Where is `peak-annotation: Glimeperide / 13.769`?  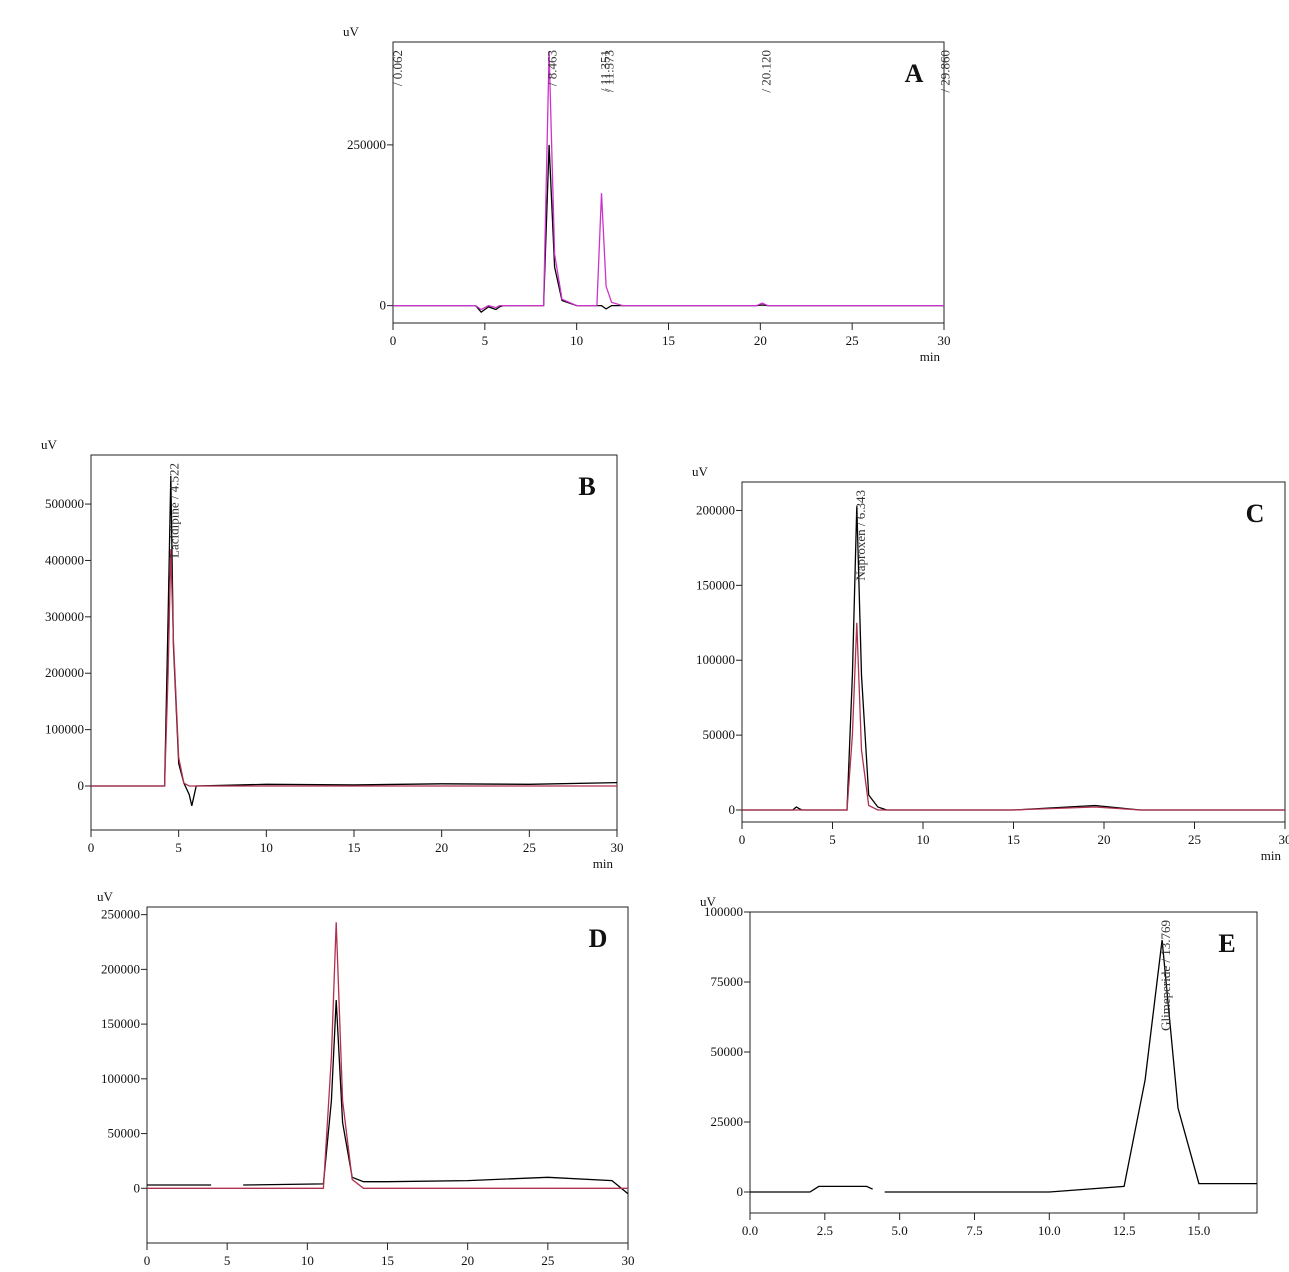
peak-annotation: Glimeperide / 13.769 is located at coordinates (1165, 975).